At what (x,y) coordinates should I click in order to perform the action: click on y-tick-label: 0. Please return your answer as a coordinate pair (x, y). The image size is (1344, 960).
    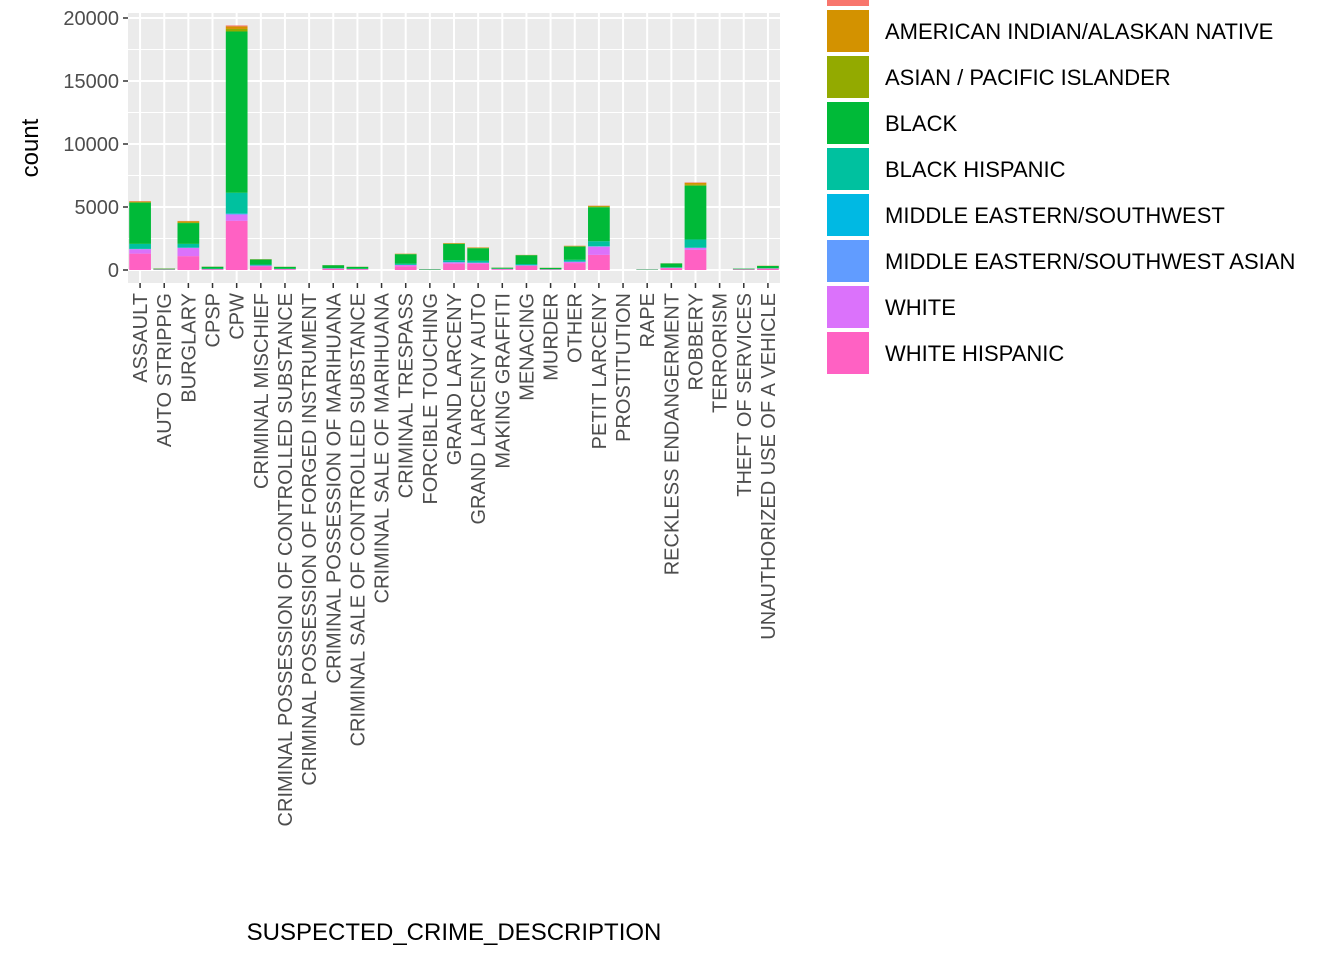
    Looking at the image, I should click on (113, 271).